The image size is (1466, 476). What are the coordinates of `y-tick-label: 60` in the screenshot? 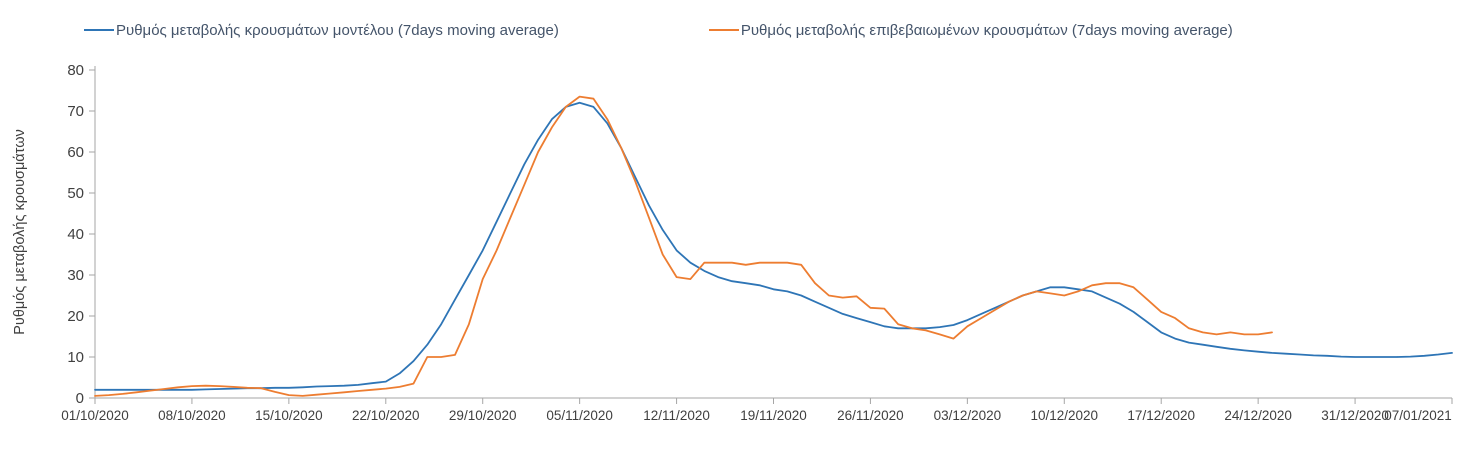 It's located at (75, 152).